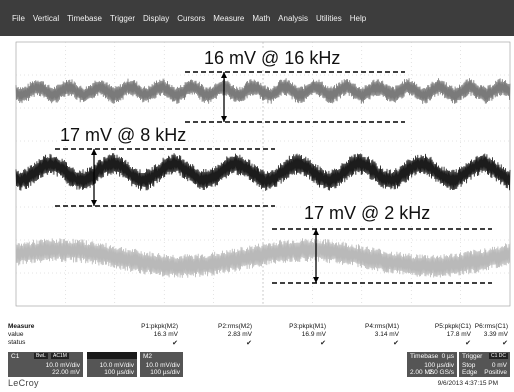 The width and height of the screenshot is (514, 392). What do you see at coordinates (15, 356) in the screenshot?
I see `channel-name: C1` at bounding box center [15, 356].